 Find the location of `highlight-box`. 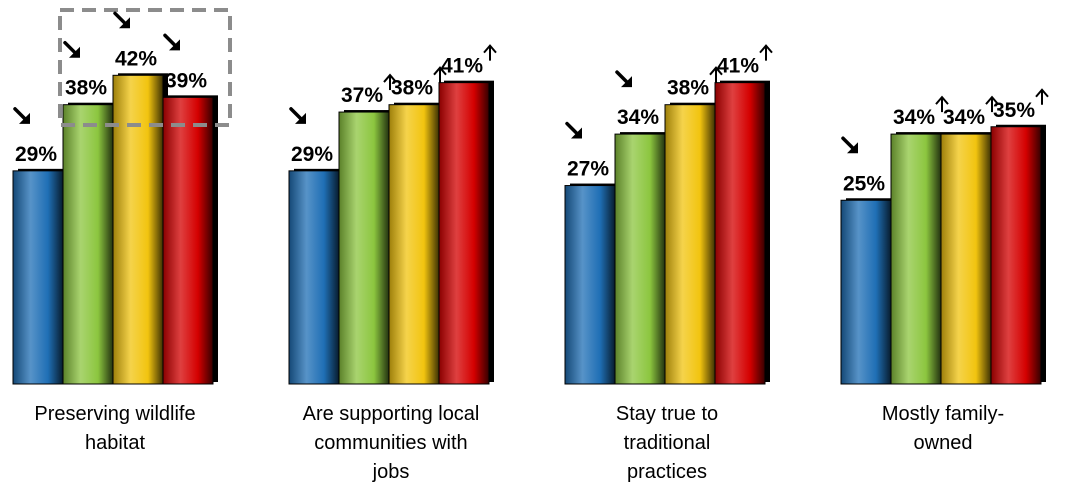

highlight-box is located at coordinates (145, 67).